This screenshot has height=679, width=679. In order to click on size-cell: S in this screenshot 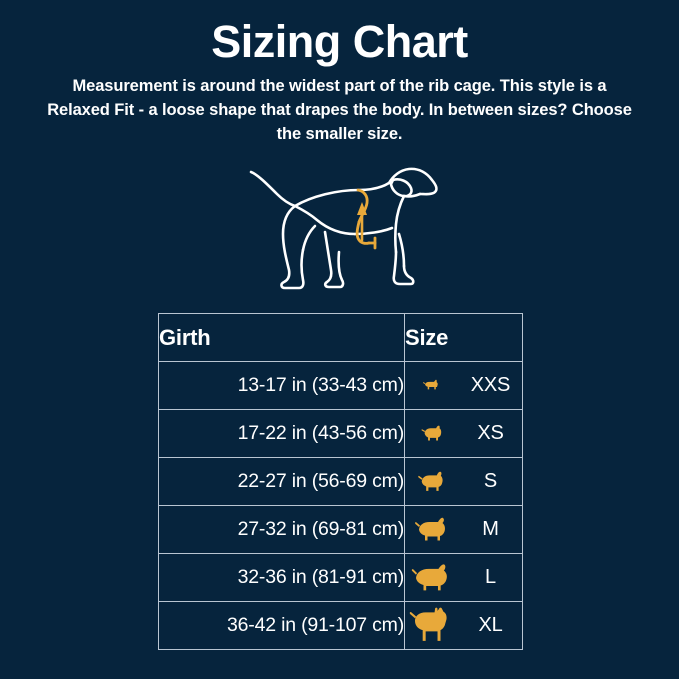, I will do `click(463, 481)`.